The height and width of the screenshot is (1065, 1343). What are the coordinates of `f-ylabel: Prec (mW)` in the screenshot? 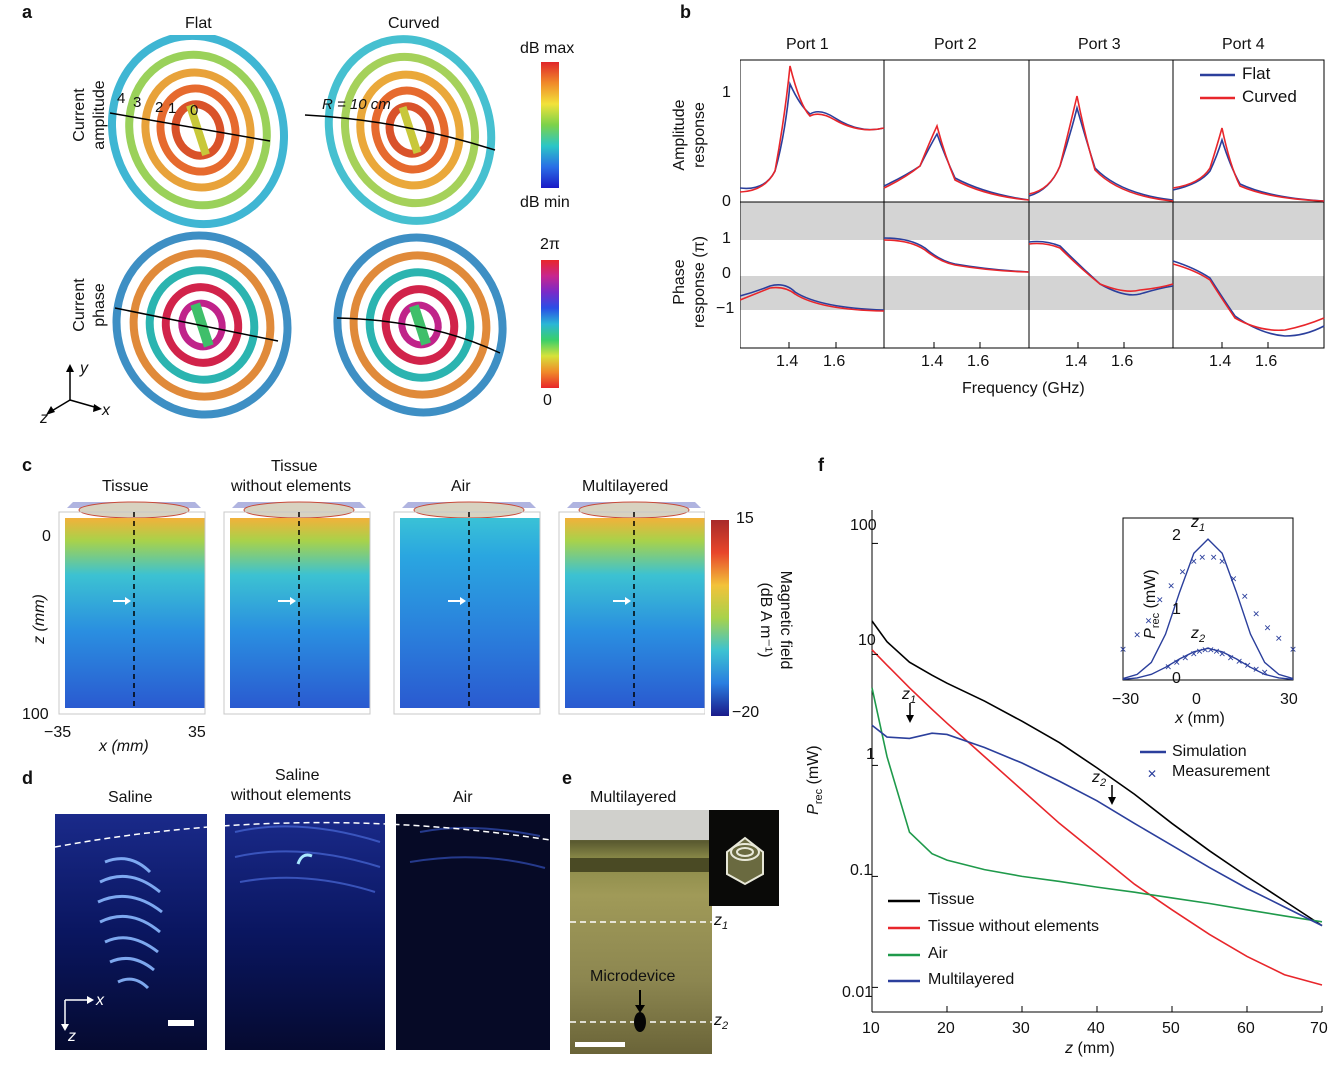 It's located at (815, 780).